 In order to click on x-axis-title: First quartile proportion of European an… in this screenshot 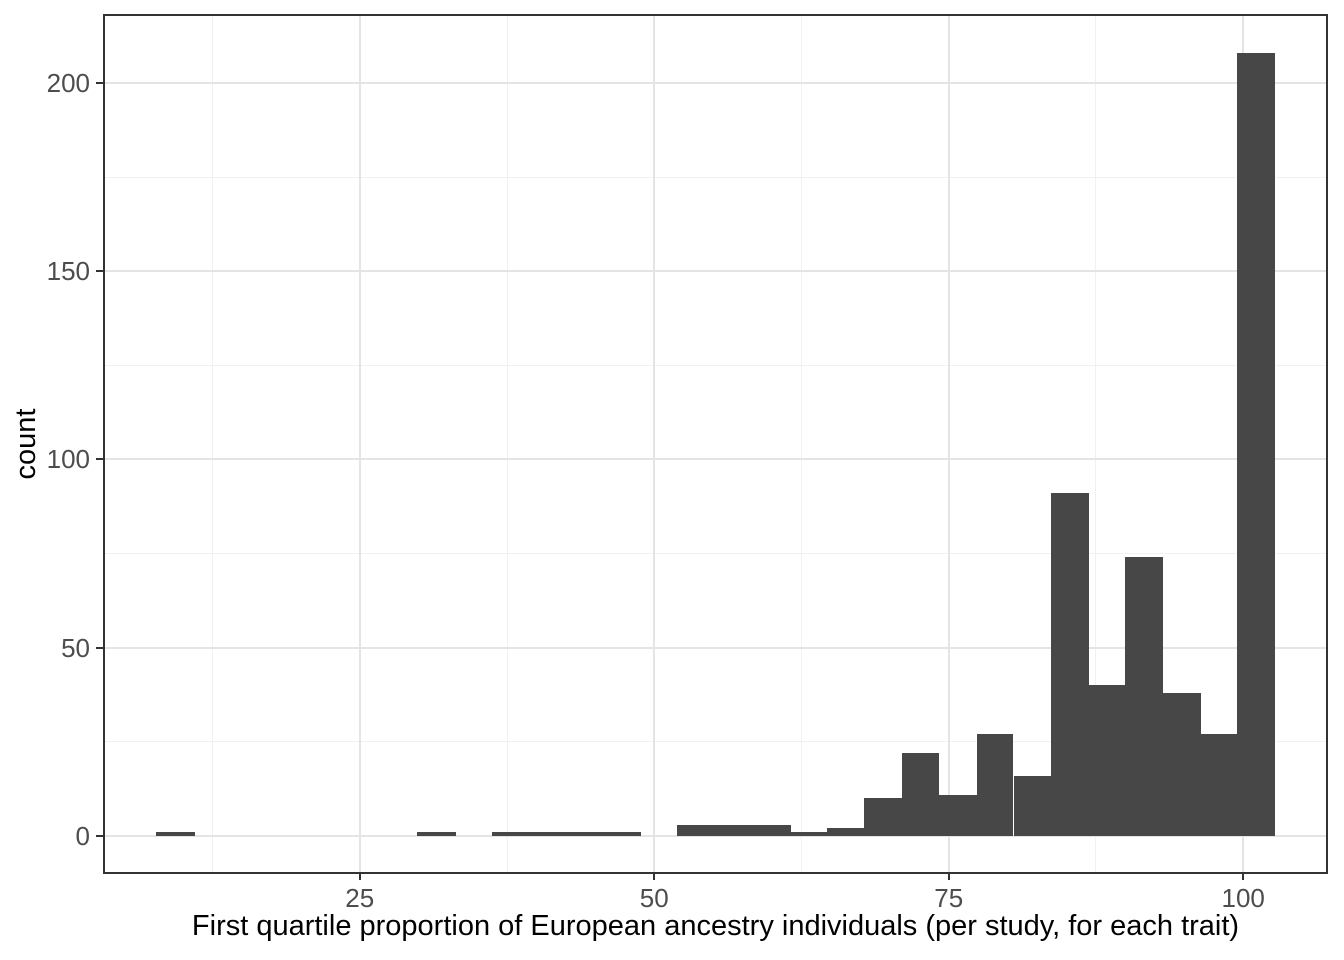, I will do `click(715, 926)`.